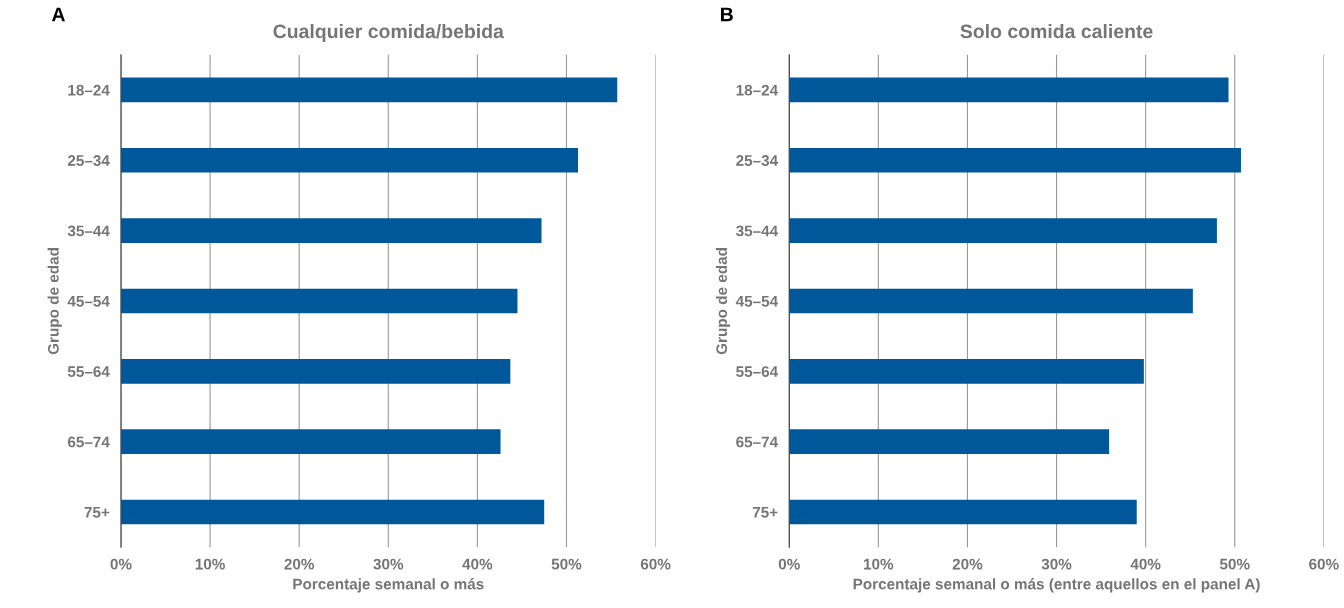  What do you see at coordinates (389, 33) in the screenshot?
I see `chart-title: Cualquier comida/bebida` at bounding box center [389, 33].